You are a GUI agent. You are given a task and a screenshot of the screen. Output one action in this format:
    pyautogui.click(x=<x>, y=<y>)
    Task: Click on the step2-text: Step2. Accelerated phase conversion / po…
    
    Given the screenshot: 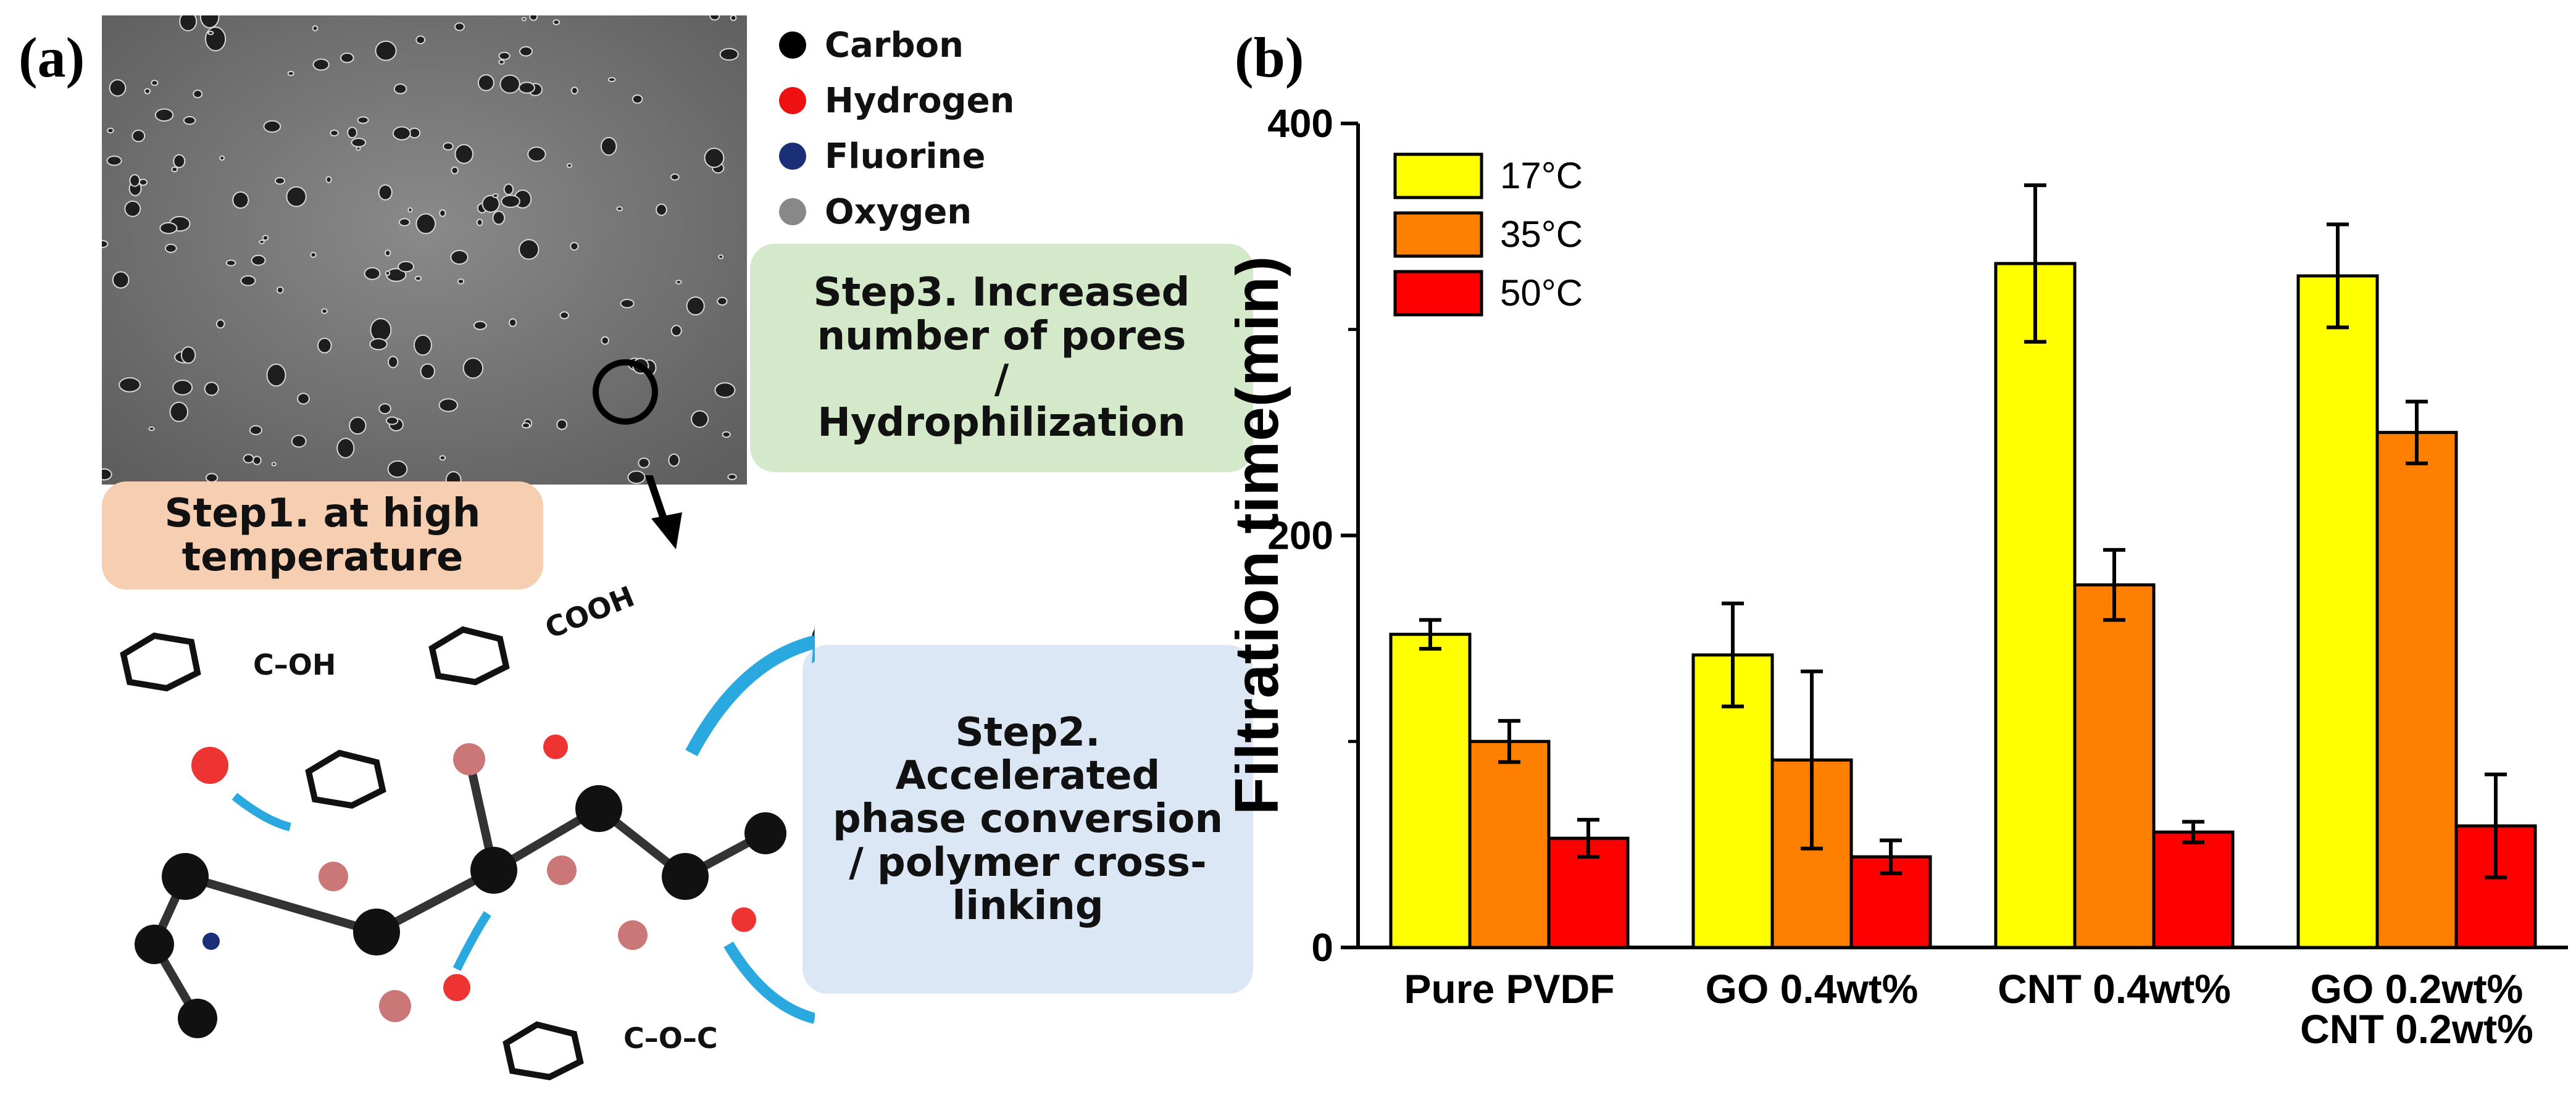 What is the action you would take?
    pyautogui.click(x=1027, y=820)
    